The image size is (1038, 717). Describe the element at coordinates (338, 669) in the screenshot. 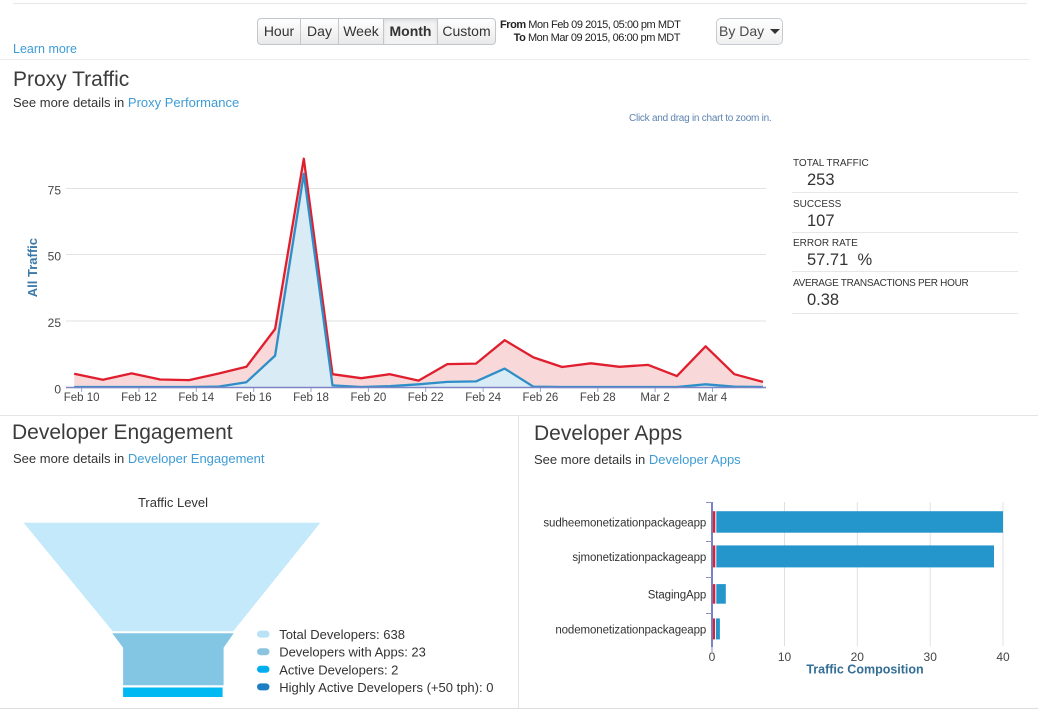

I see `svg-text: Active Developers: 2` at that location.